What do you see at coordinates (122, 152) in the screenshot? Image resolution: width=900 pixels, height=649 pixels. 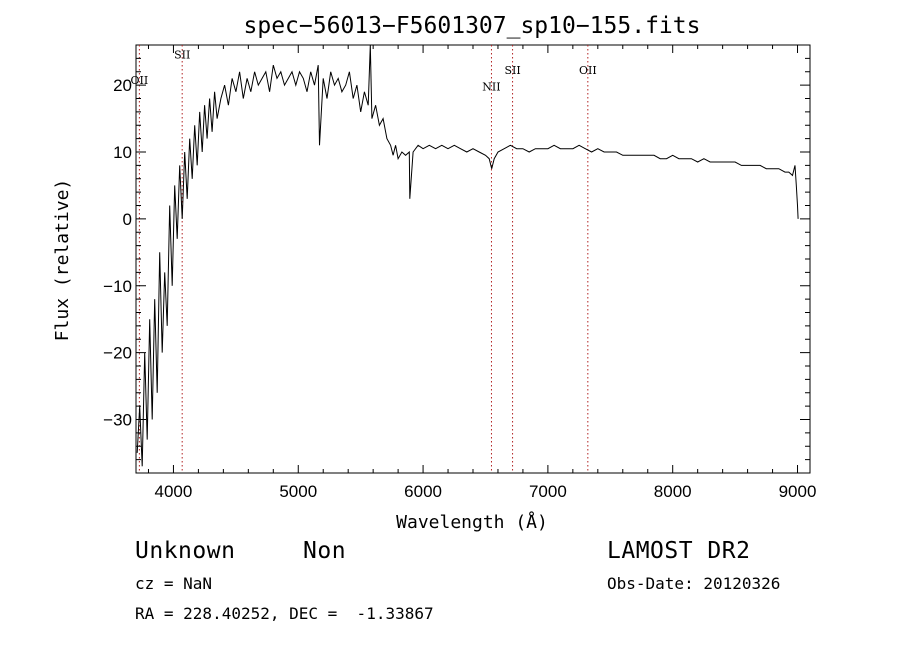 I see `y-tick-label: 10` at bounding box center [122, 152].